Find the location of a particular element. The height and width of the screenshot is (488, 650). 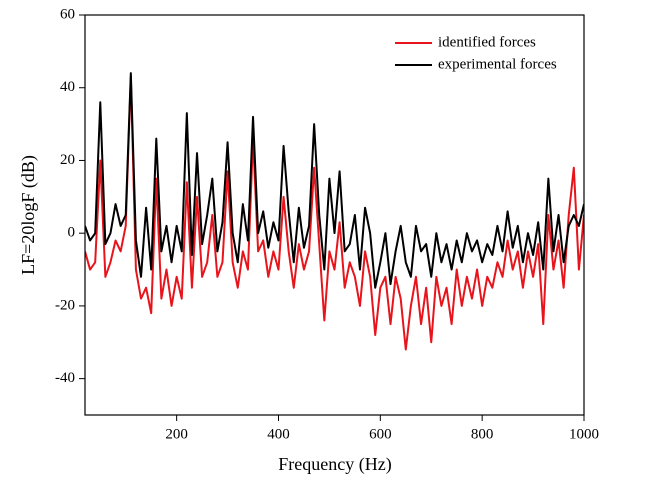

y-tick-label: 60 is located at coordinates (67, 14).